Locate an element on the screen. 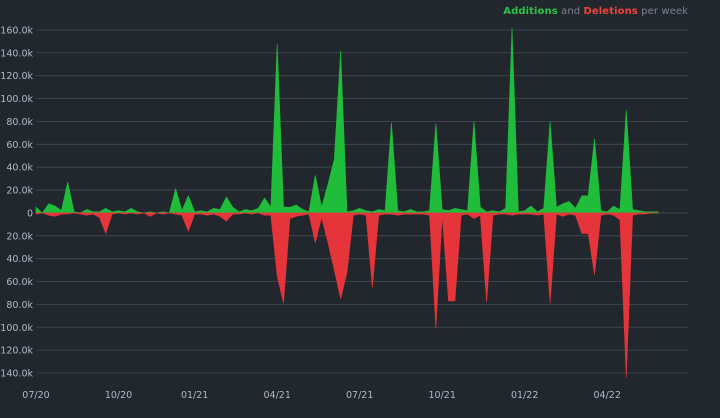  x-tick-label: 10/21 is located at coordinates (442, 395).